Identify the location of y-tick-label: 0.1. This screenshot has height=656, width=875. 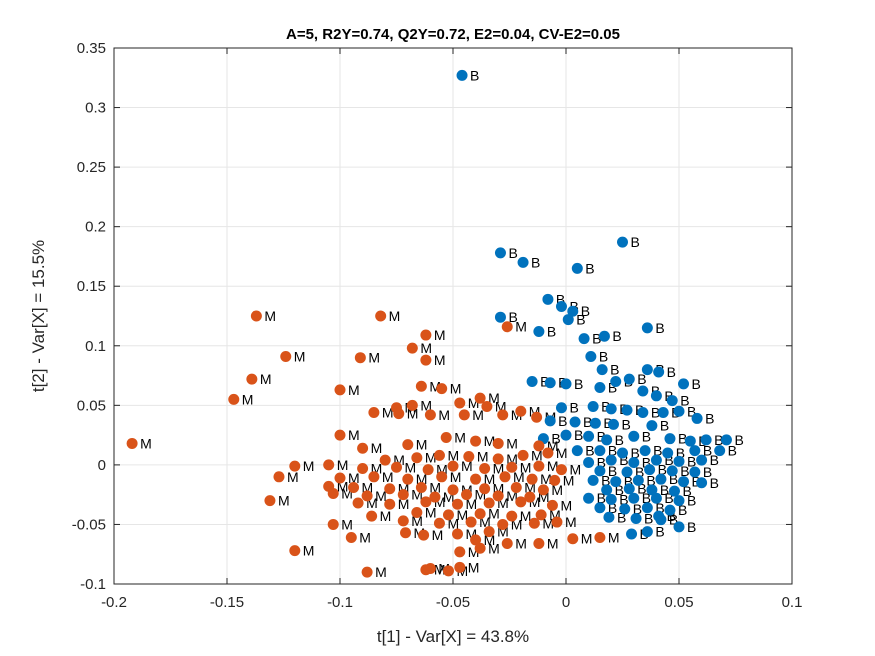
(95, 346).